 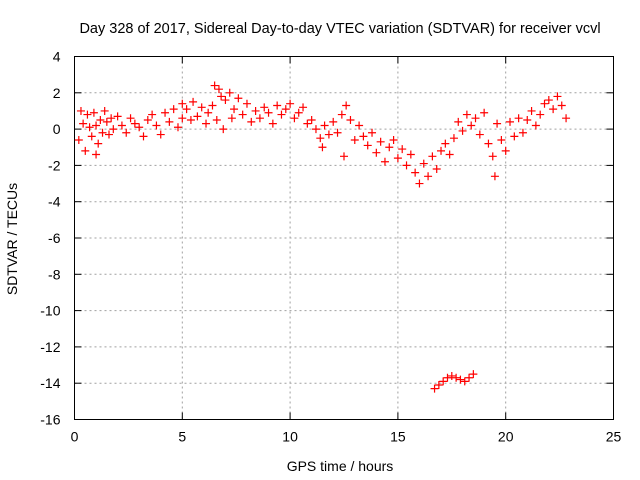 I want to click on y-tick-label: 0, so click(x=57, y=129).